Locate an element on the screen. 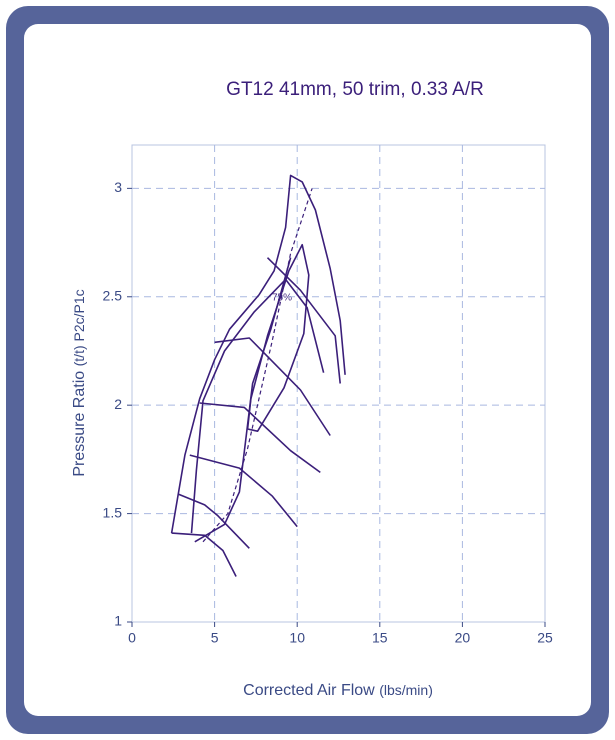 The image size is (615, 740). y-label-unit: (t/t) P2c/P1c is located at coordinates (79, 327).